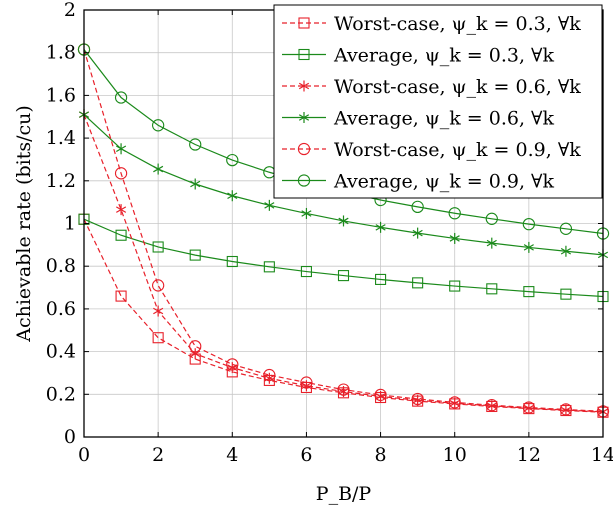  I want to click on legend-label: Worst-case, ψ_k = 0.3, ∀k, so click(457, 24).